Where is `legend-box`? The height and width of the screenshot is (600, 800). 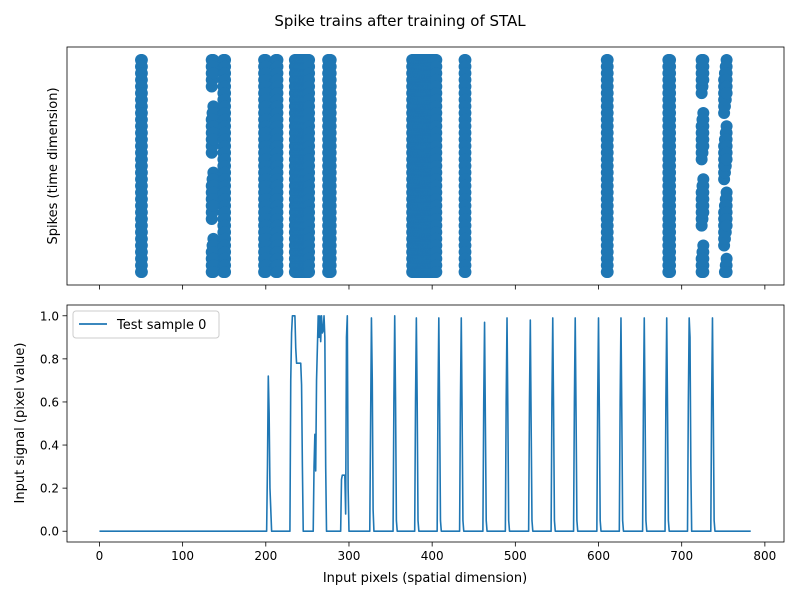 legend-box is located at coordinates (146, 324).